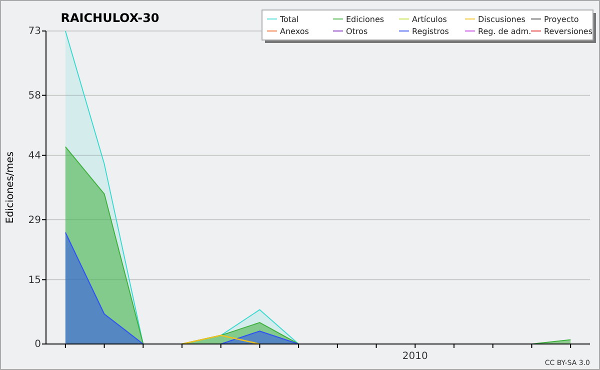 Image resolution: width=600 pixels, height=370 pixels. Describe the element at coordinates (34, 156) in the screenshot. I see `y-tick-label: 44` at that location.